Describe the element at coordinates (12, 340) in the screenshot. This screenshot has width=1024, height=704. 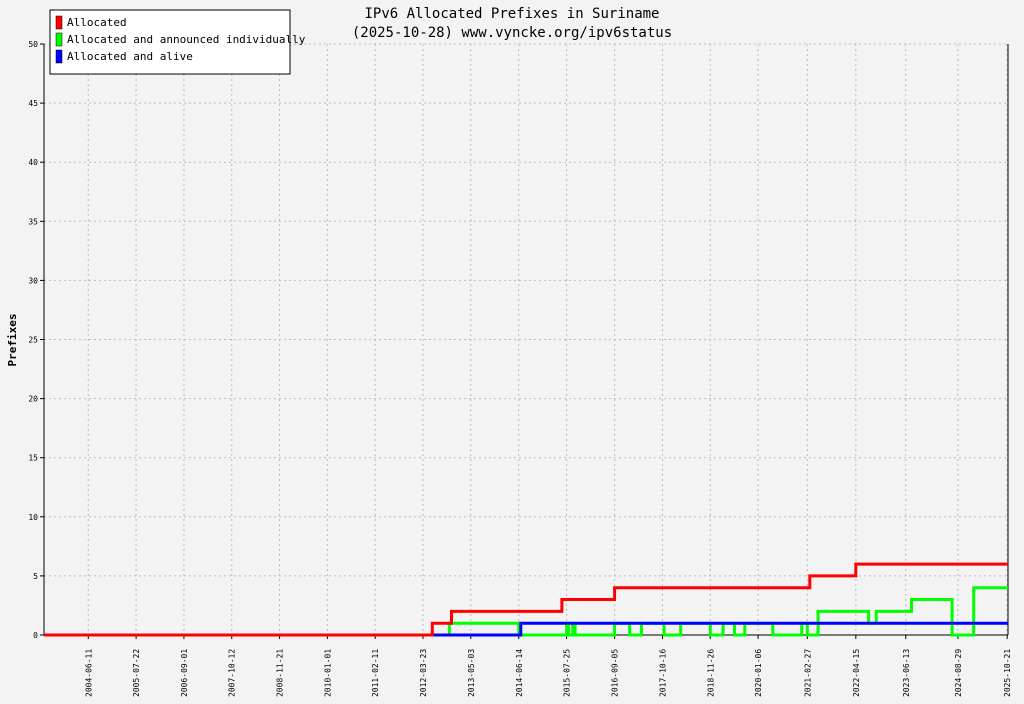
I see `y-axis-label: Prefixes` at that location.